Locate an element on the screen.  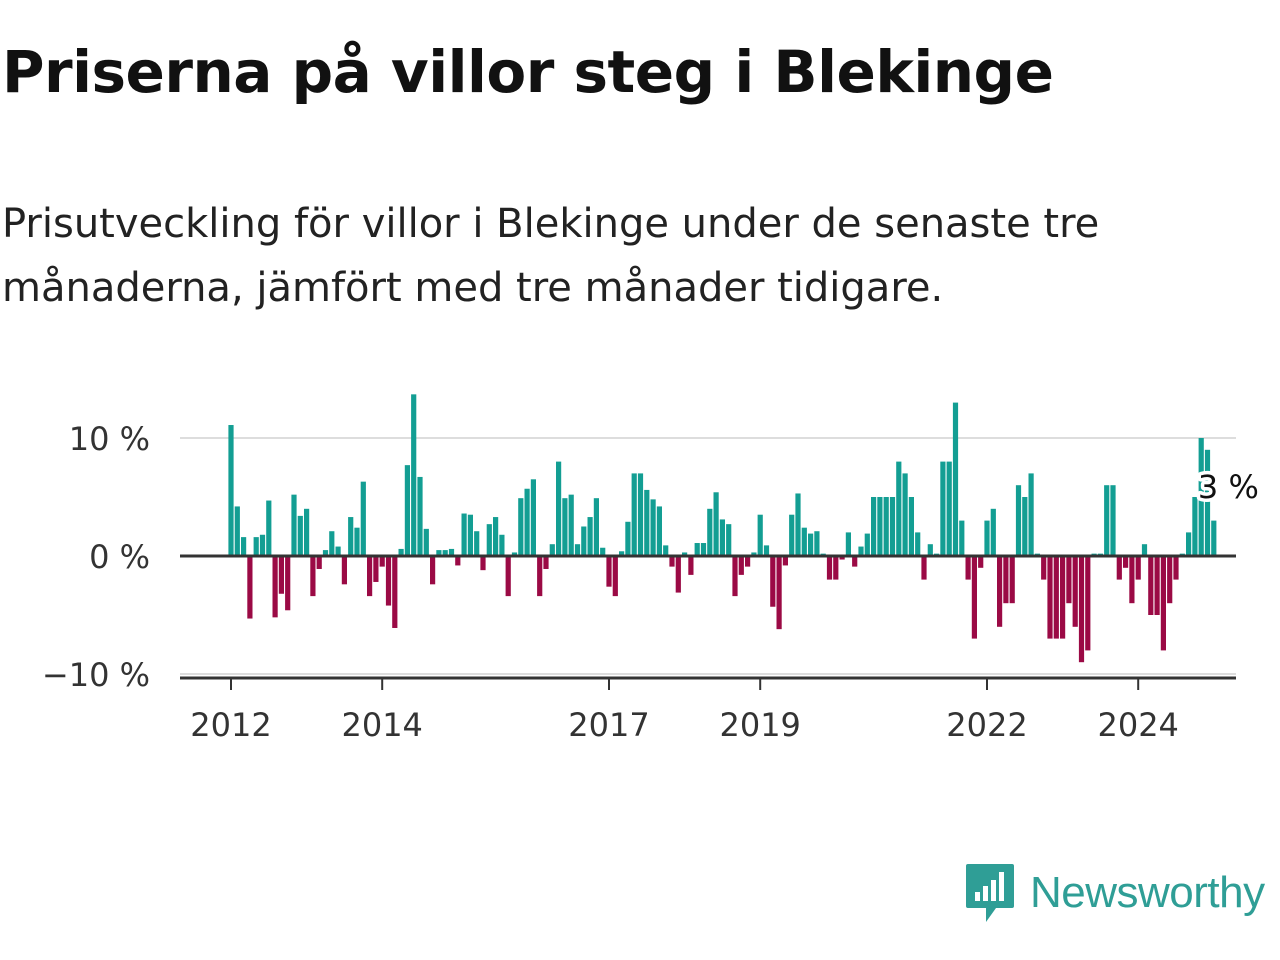
newsworthy-logo-icon is located at coordinates (990, 893).